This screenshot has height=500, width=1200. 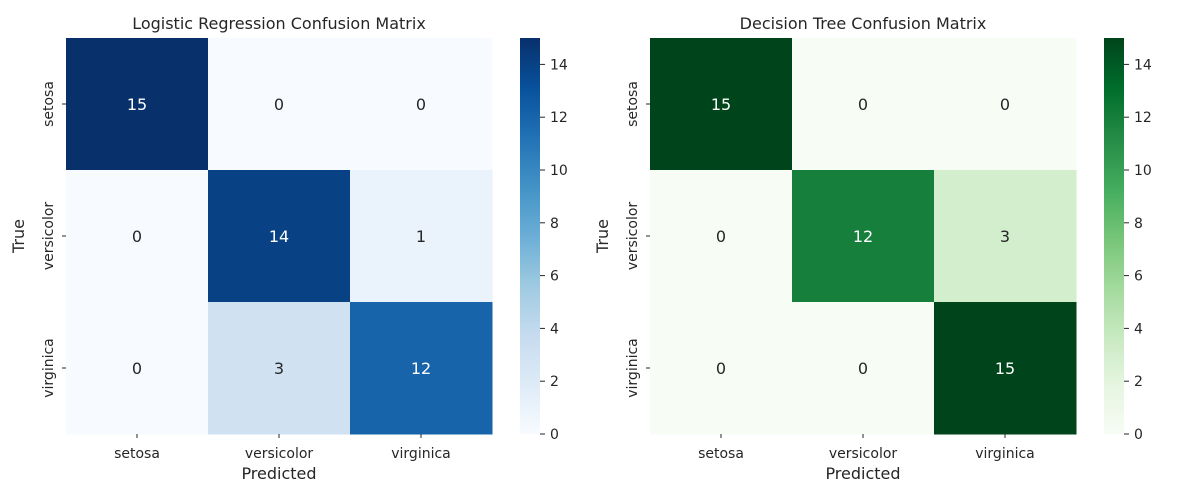 What do you see at coordinates (863, 23) in the screenshot?
I see `chart-title: Decision Tree Confusion Matrix` at bounding box center [863, 23].